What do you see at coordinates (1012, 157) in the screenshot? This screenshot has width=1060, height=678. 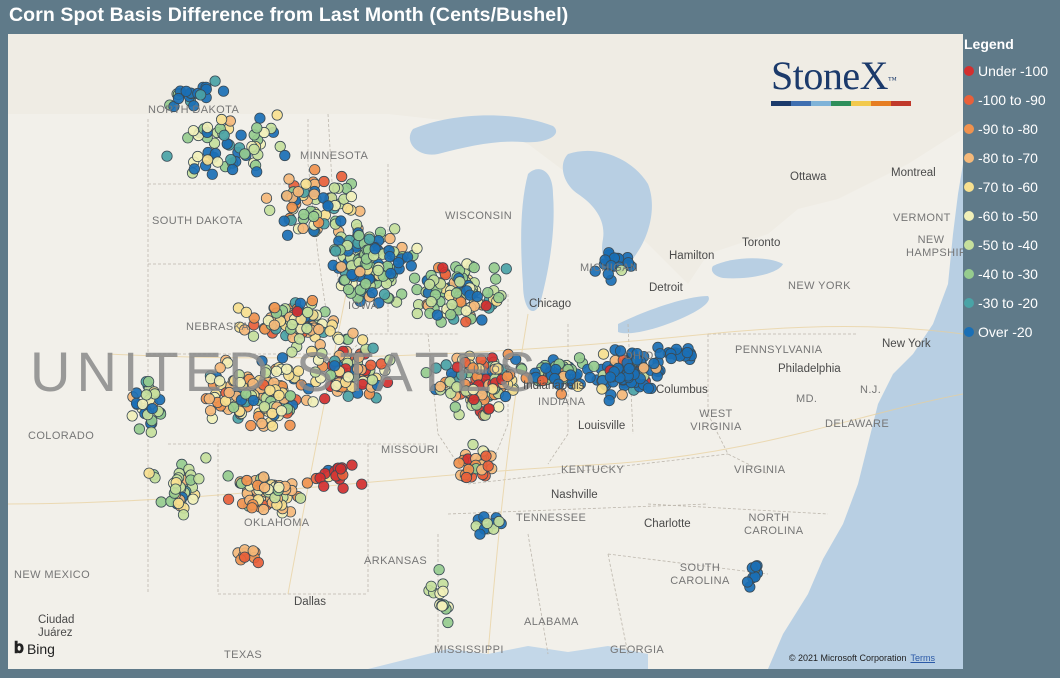 I see `legend-item: -80 to -70` at bounding box center [1012, 157].